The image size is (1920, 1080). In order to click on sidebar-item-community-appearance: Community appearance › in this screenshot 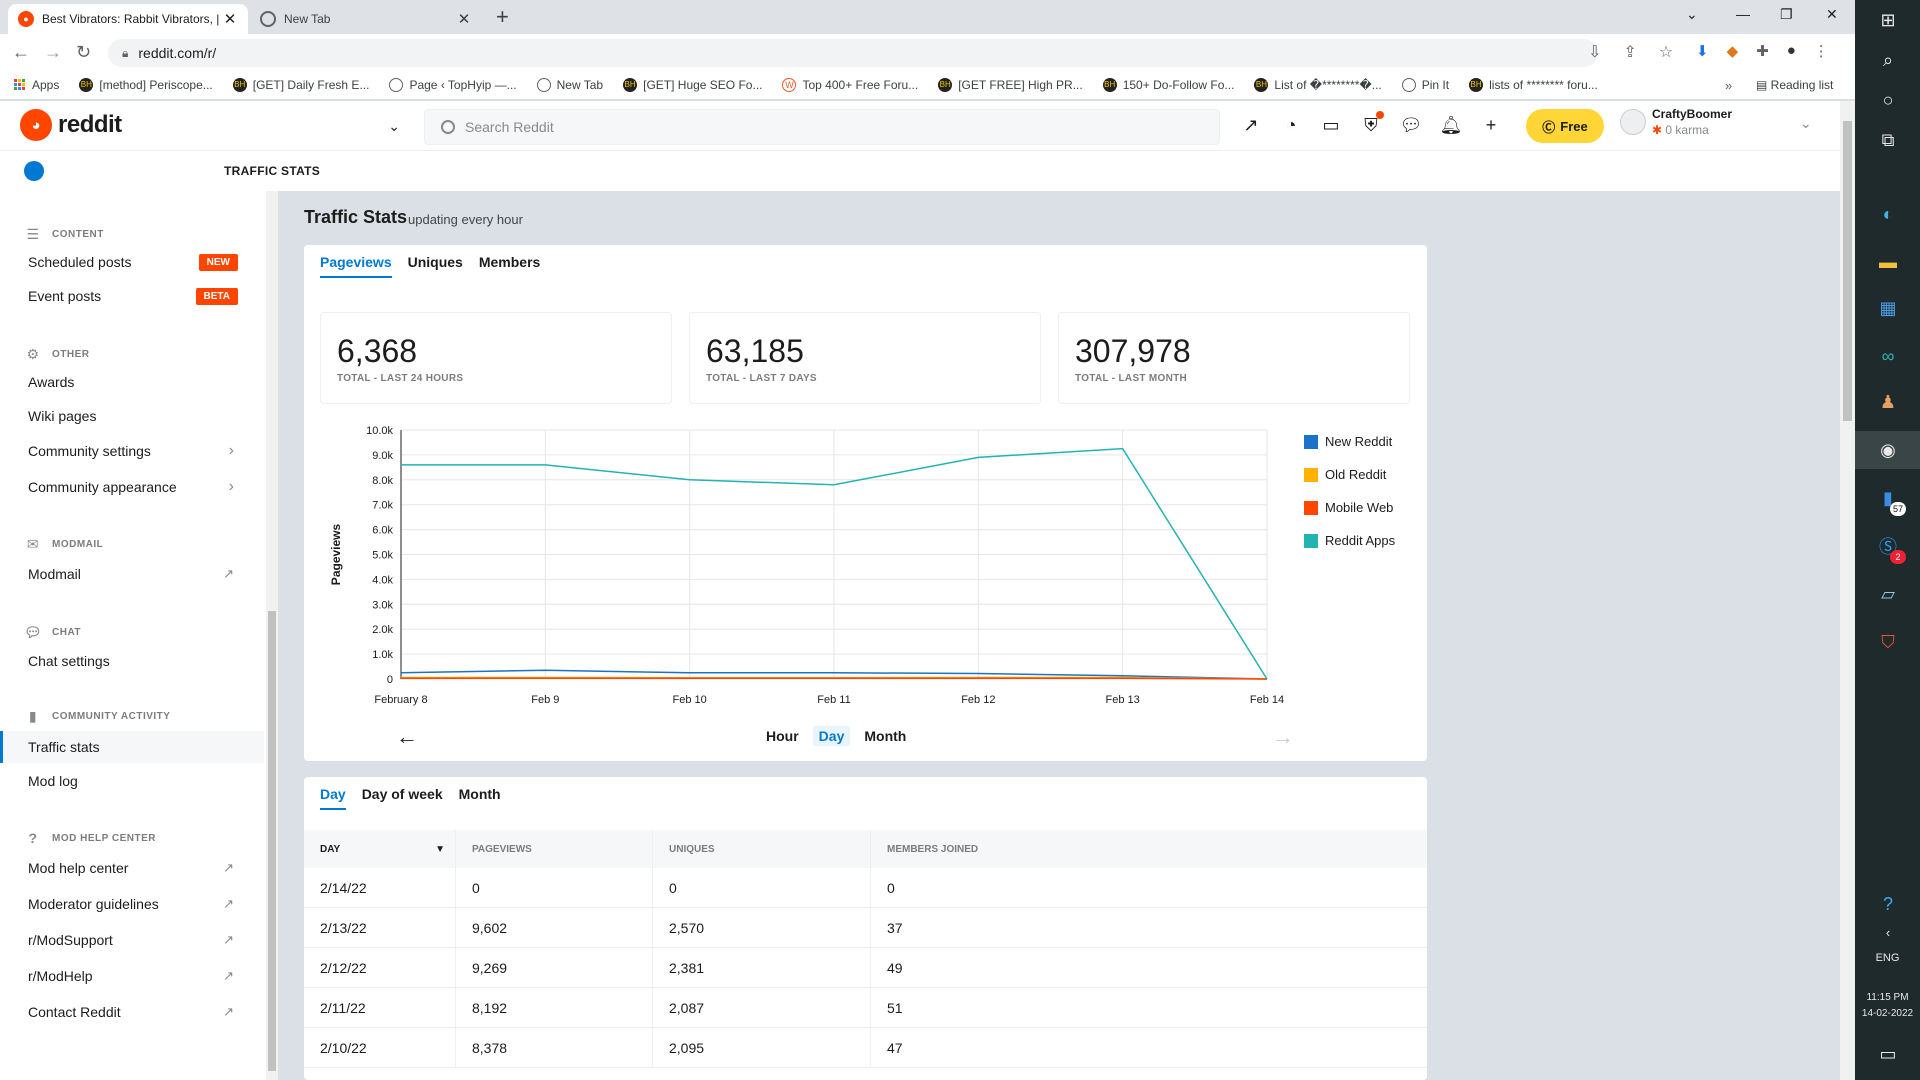, I will do `click(132, 487)`.